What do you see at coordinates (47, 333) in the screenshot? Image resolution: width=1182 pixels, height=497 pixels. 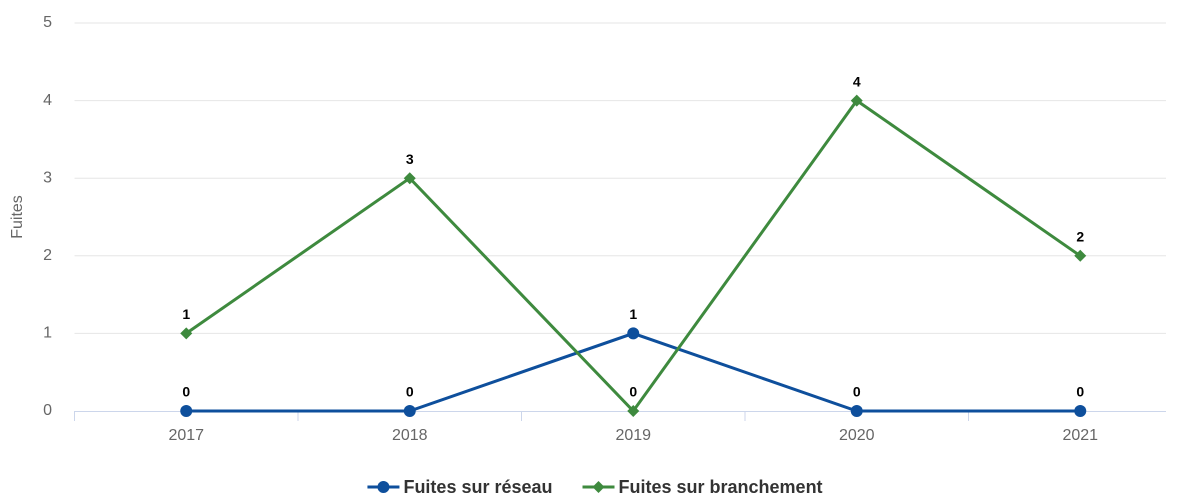 I see `y-tick-label: 1` at bounding box center [47, 333].